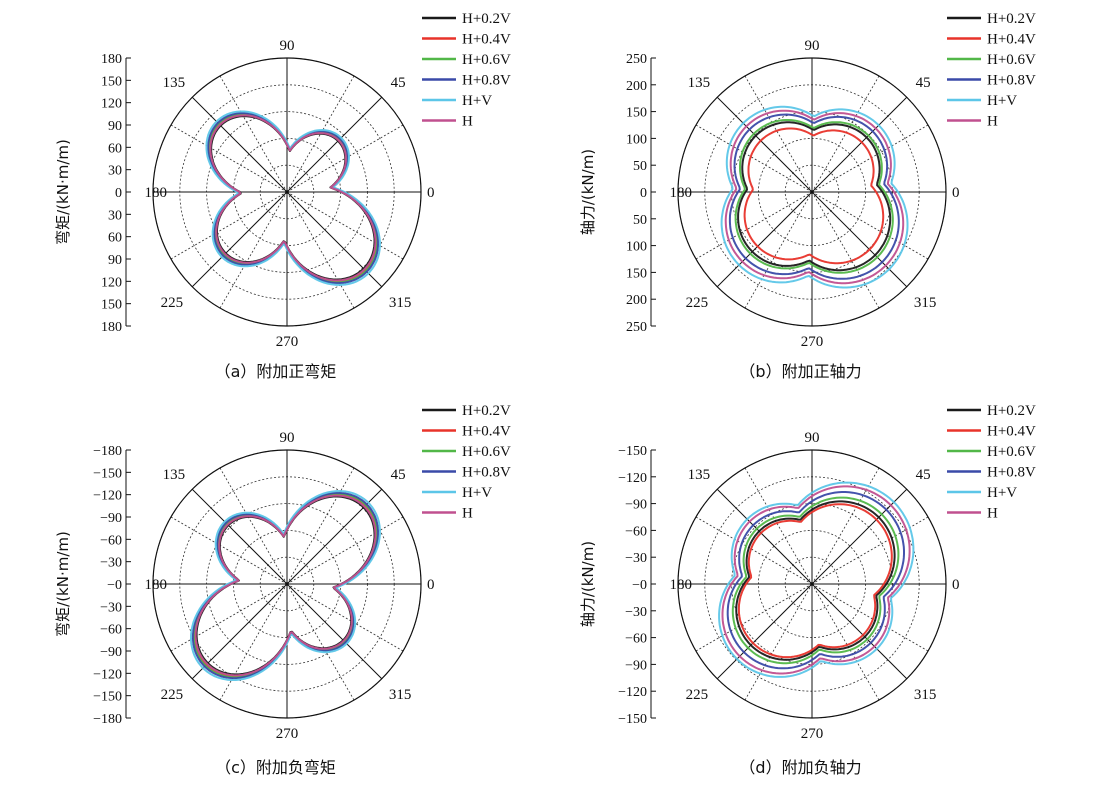 This screenshot has height=785, width=1102. I want to click on series-line-h04v, so click(815, 581).